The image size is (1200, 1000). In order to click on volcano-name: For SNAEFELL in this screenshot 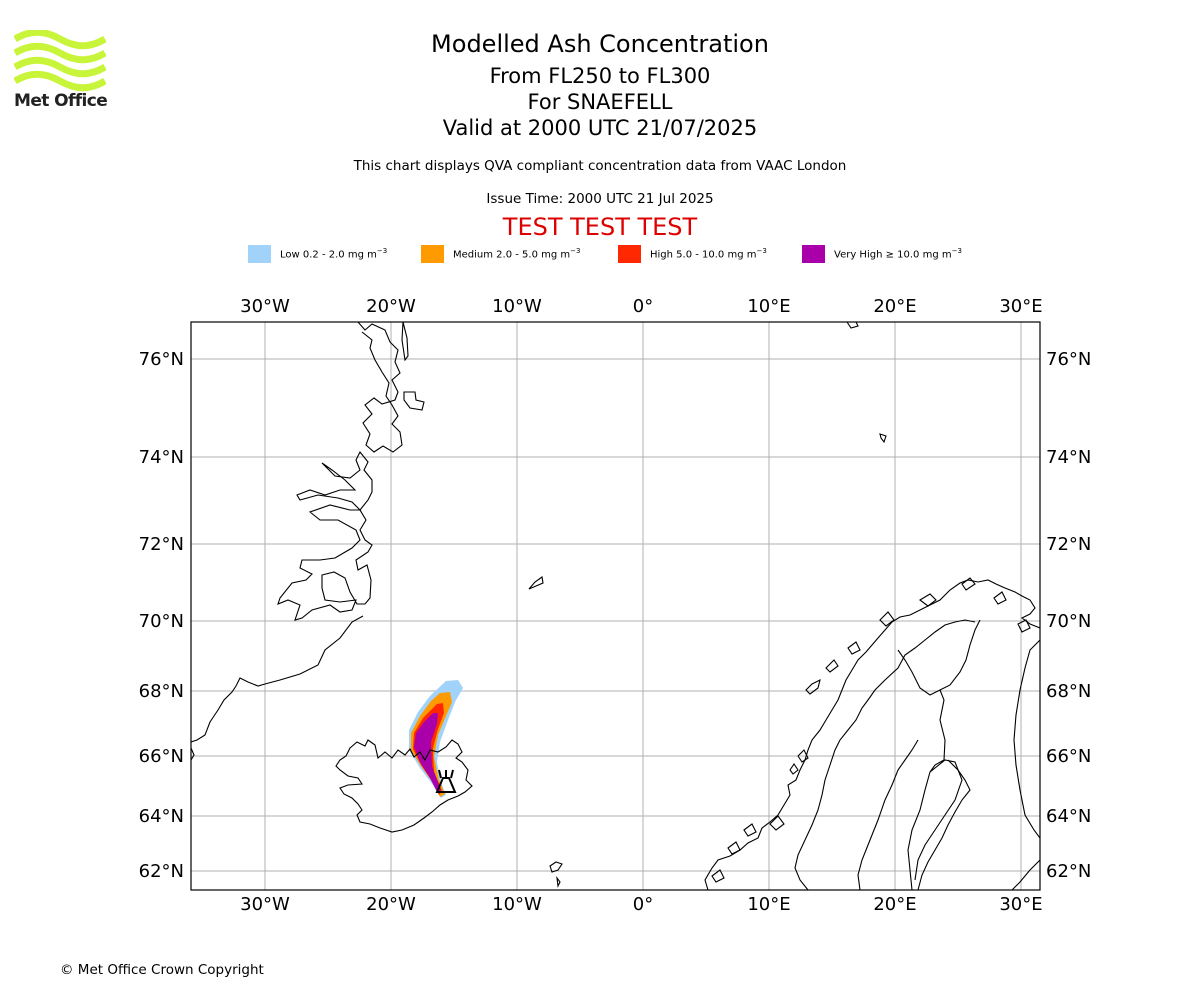, I will do `click(600, 102)`.